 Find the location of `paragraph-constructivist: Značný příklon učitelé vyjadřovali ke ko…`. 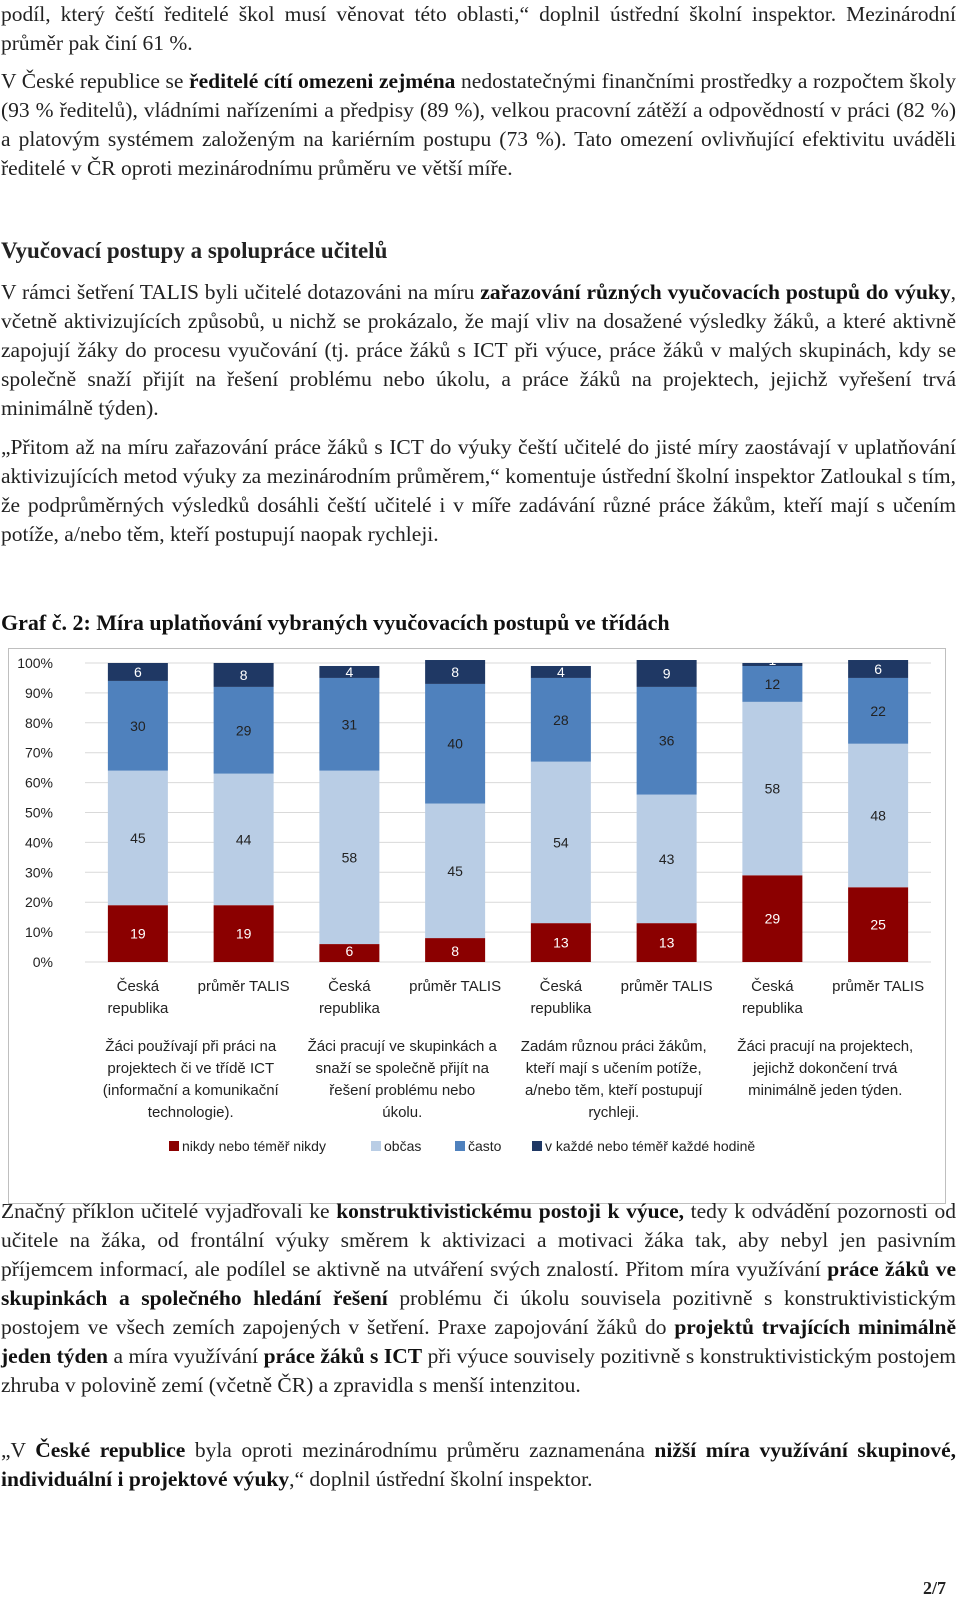

paragraph-constructivist: Značný příklon učitelé vyjadřovali ke ko… is located at coordinates (478, 1298).